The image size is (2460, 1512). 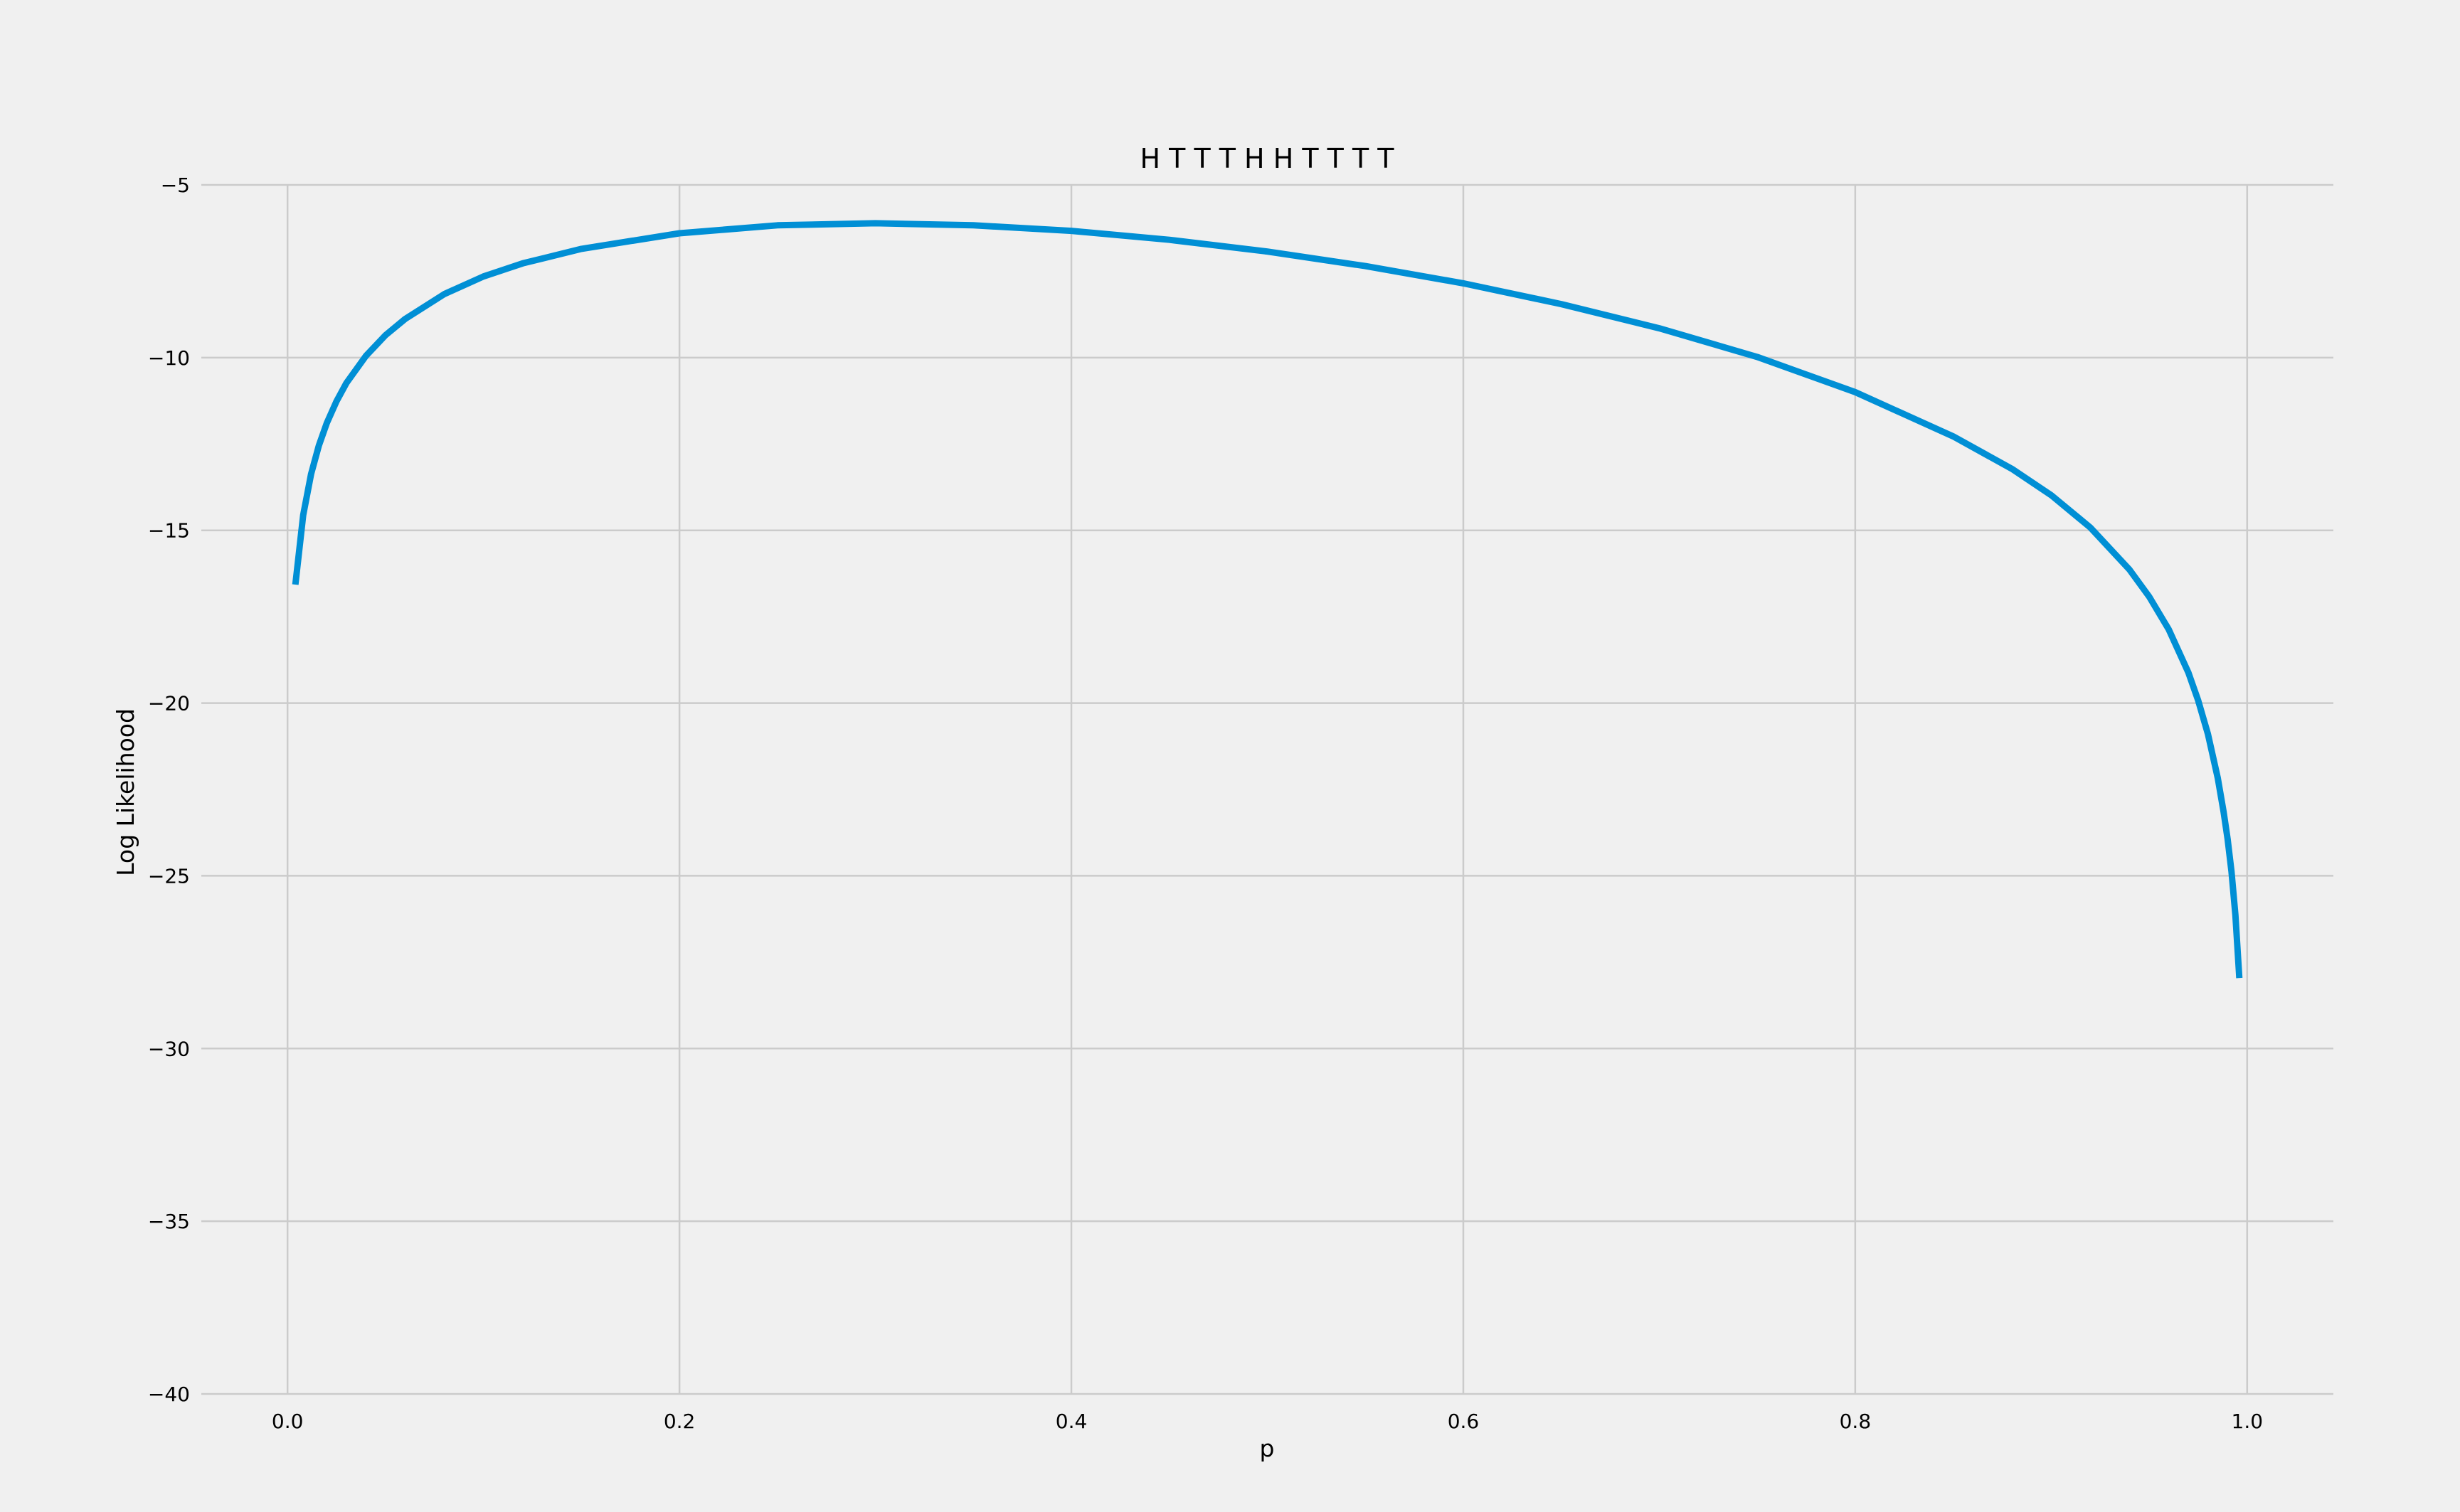 I want to click on y-tick-label: −20, so click(x=169, y=703).